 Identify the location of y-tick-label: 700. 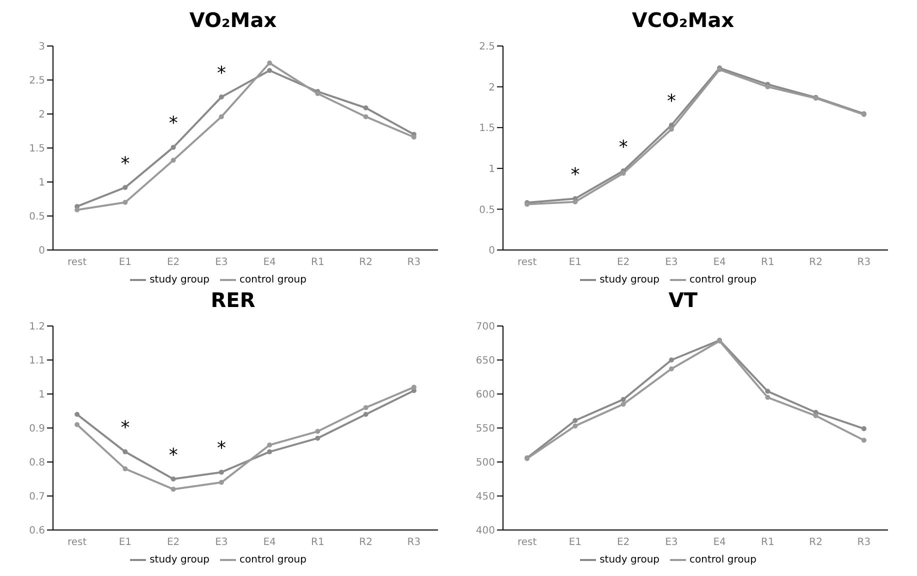
(485, 327).